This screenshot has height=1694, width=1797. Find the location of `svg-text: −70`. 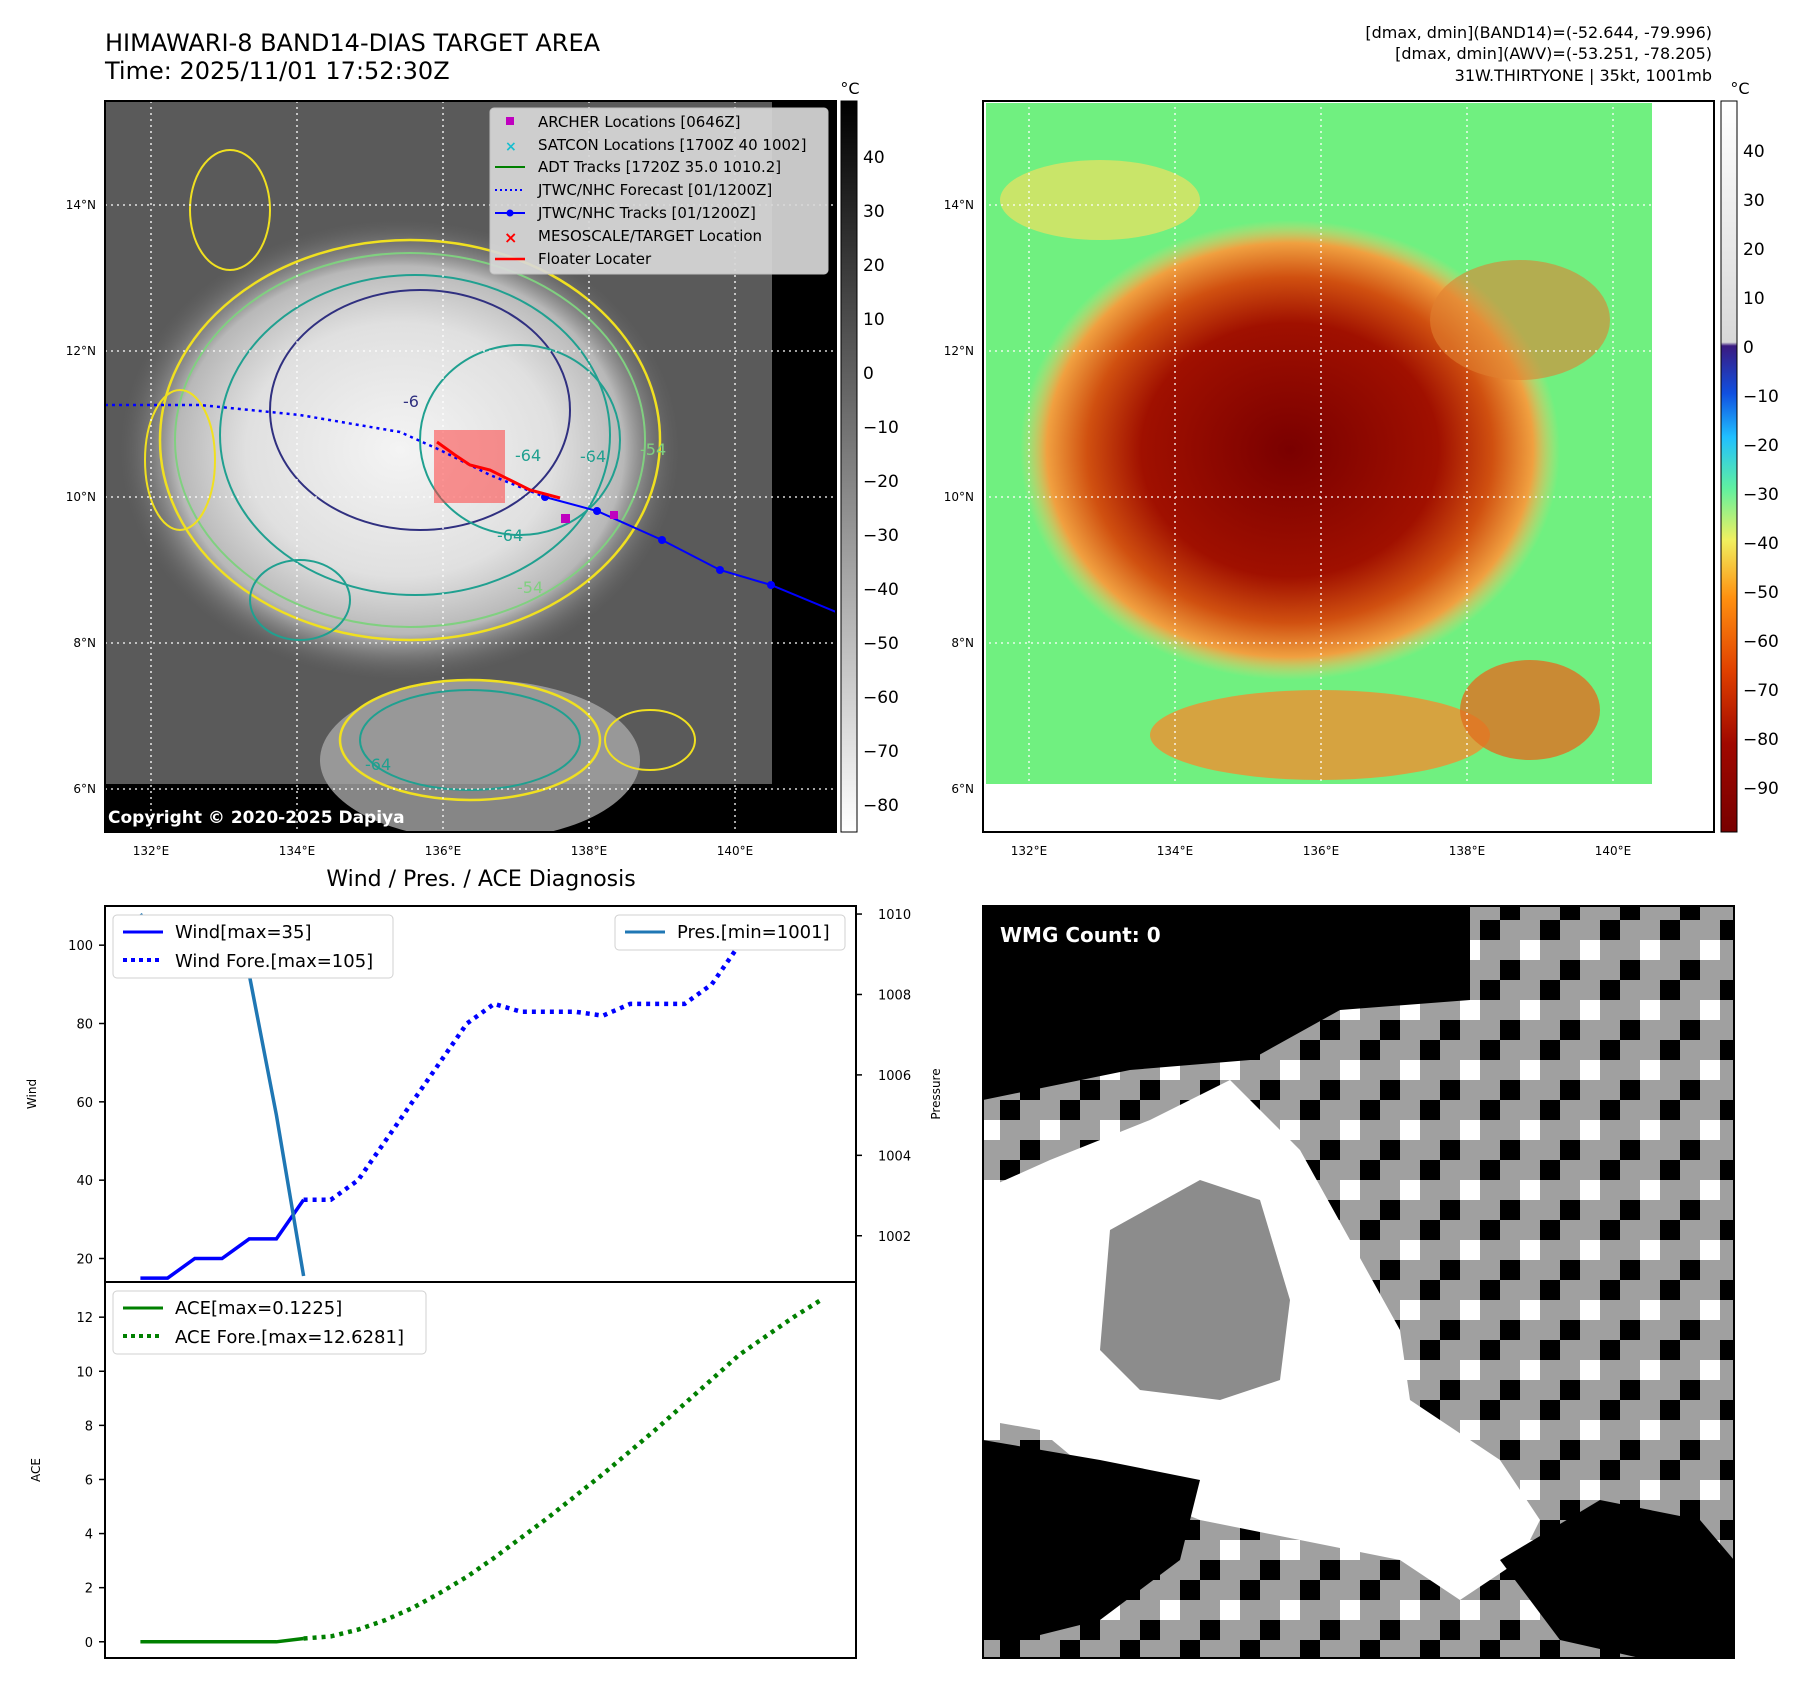

svg-text: −70 is located at coordinates (881, 752).